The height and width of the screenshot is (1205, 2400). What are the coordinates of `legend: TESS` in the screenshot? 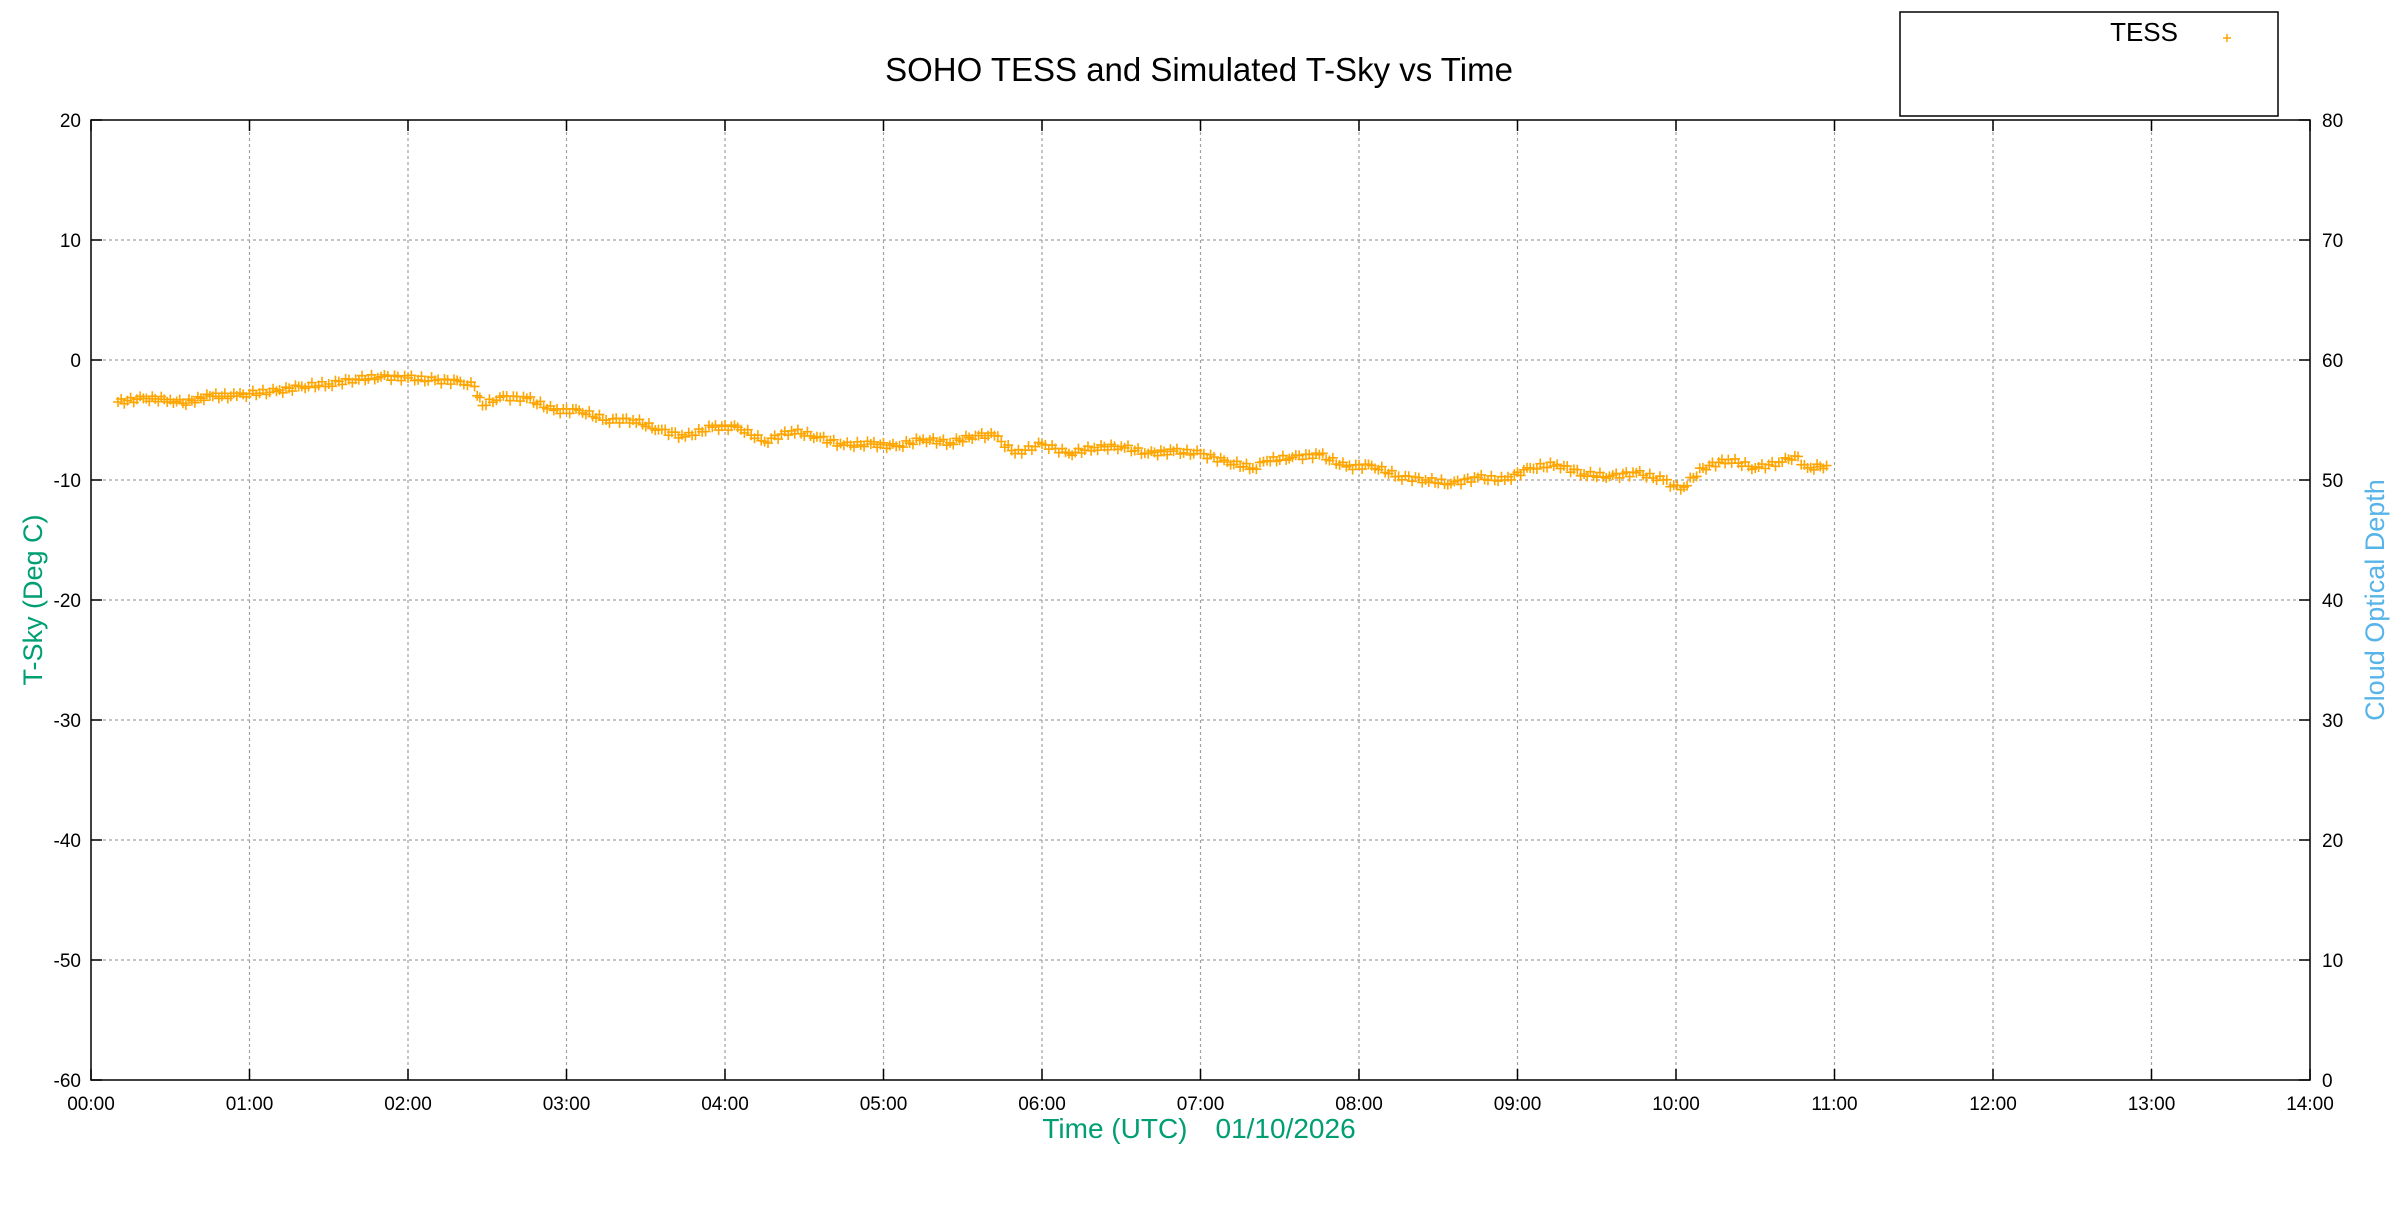 It's located at (2089, 64).